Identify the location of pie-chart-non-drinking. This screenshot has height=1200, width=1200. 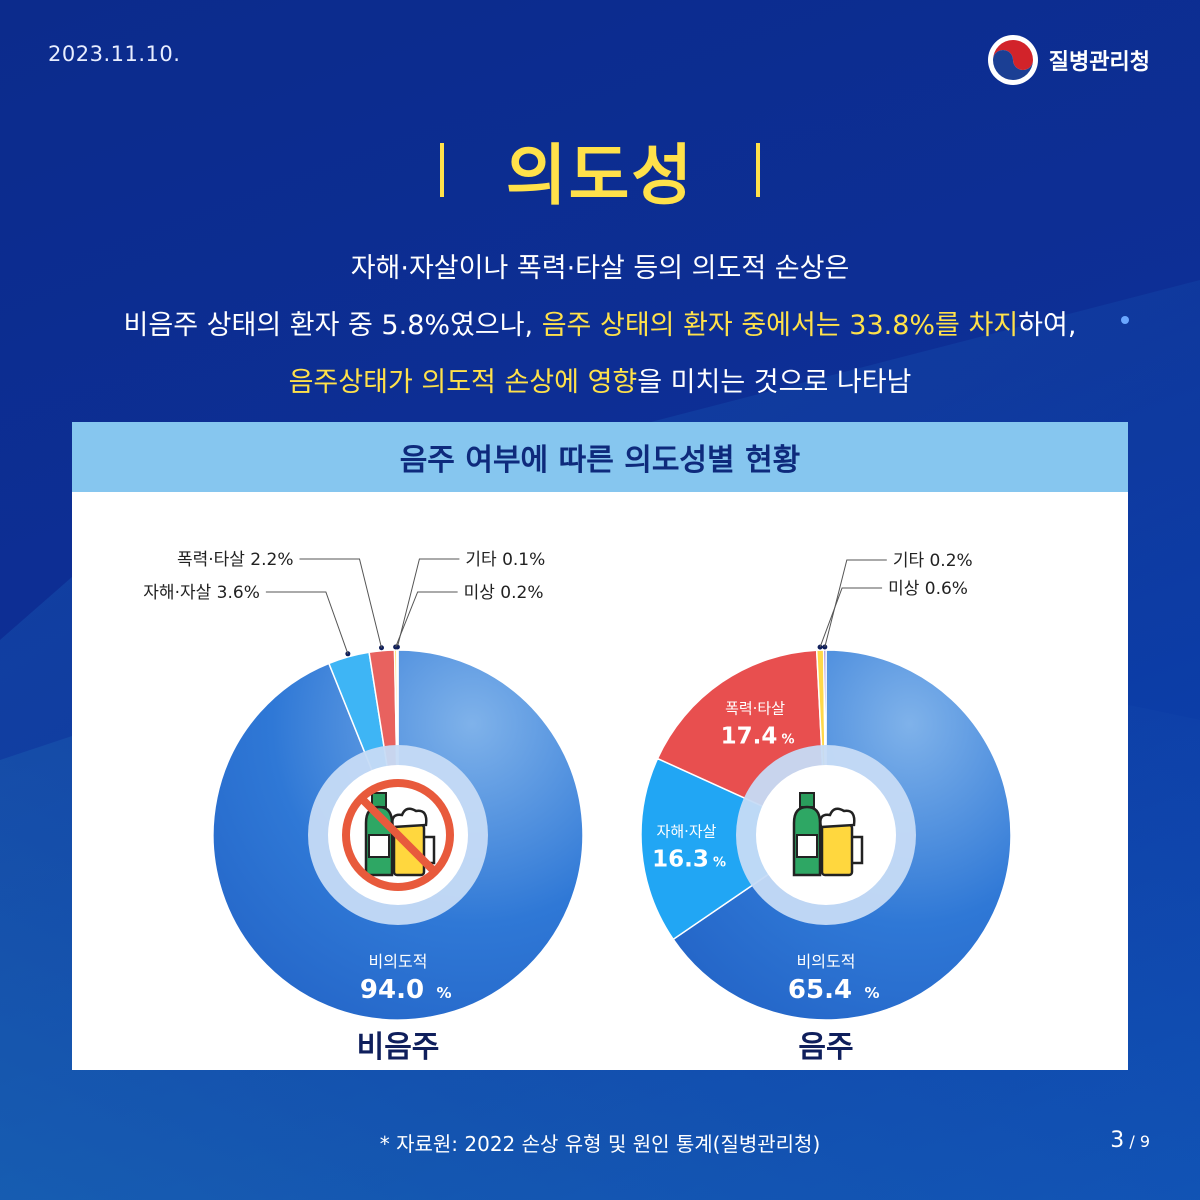
(398, 789).